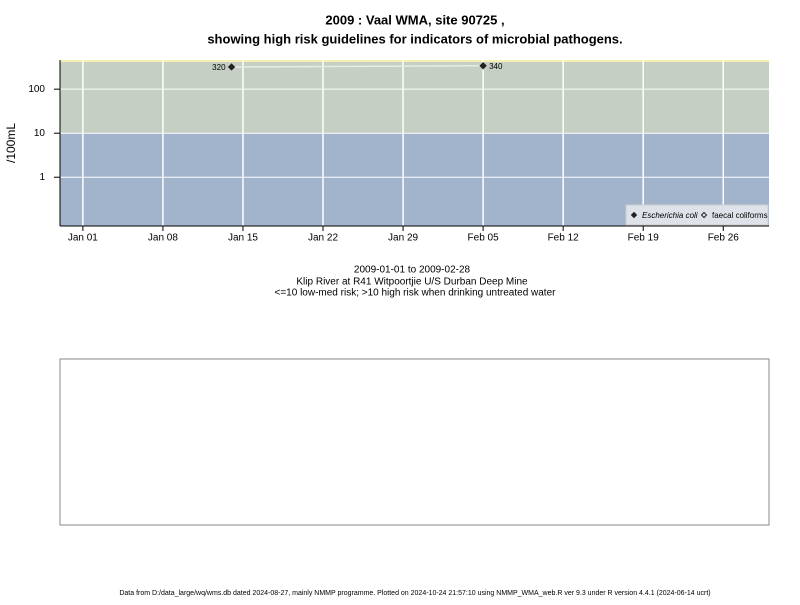 The width and height of the screenshot is (800, 605). Describe the element at coordinates (670, 215) in the screenshot. I see `legend-label: Escherichia coli` at that location.